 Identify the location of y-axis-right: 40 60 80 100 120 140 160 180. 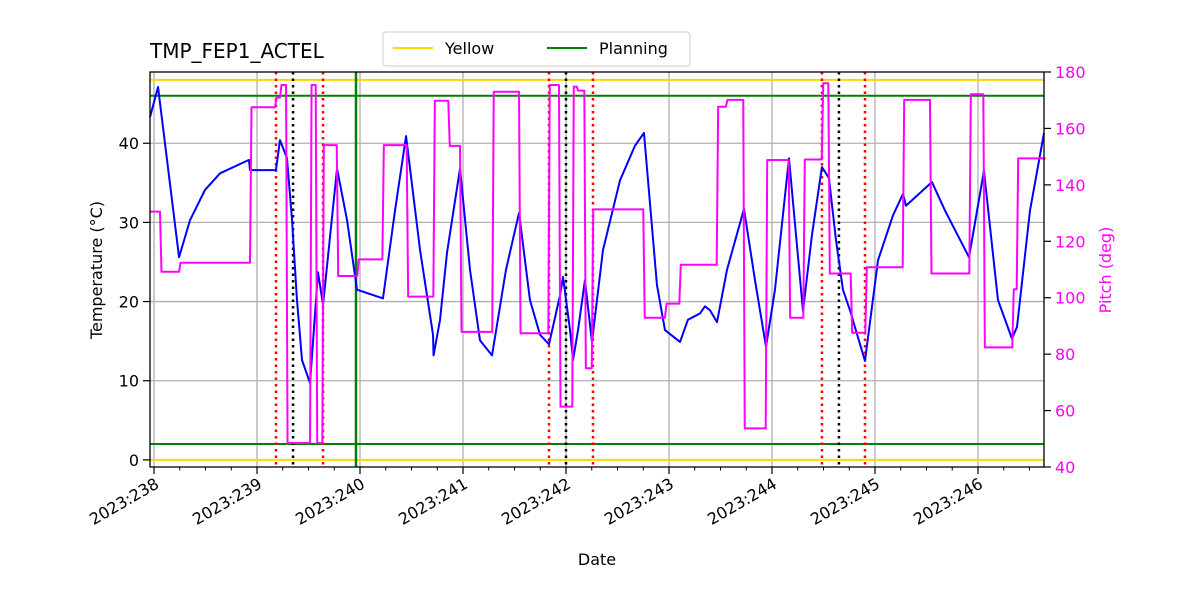
(1065, 270).